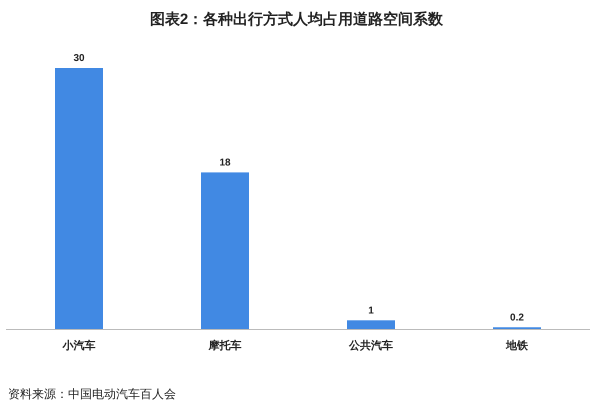 This screenshot has height=414, width=593. What do you see at coordinates (297, 19) in the screenshot?
I see `chart-title: 图表2：各种出行方式人均占用道路空间系数` at bounding box center [297, 19].